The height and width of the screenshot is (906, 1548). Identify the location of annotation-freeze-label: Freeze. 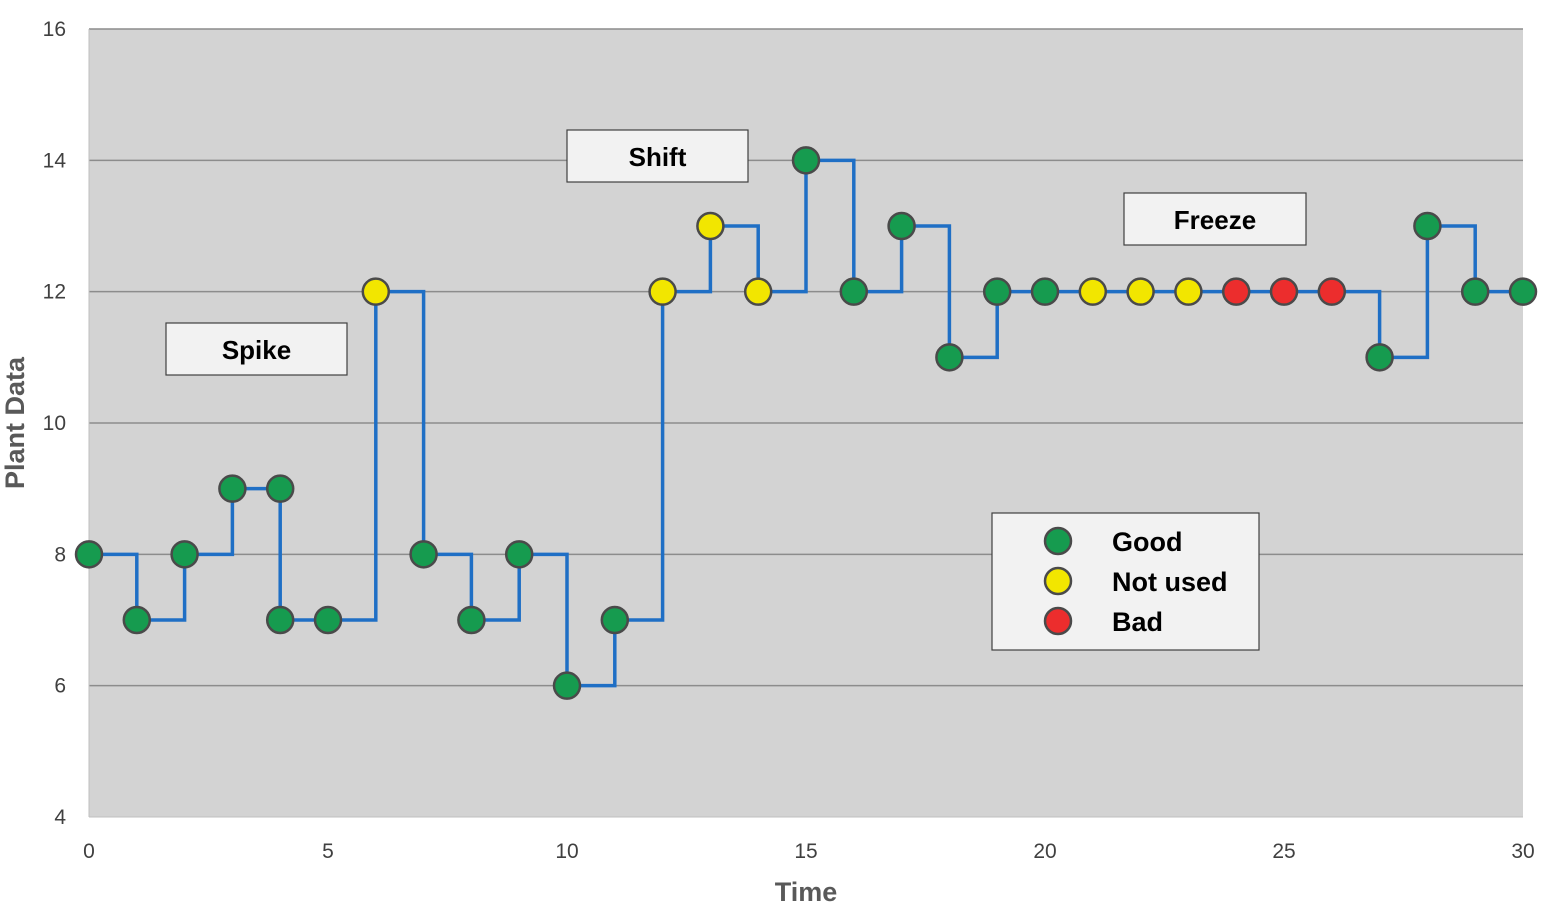
(1215, 220).